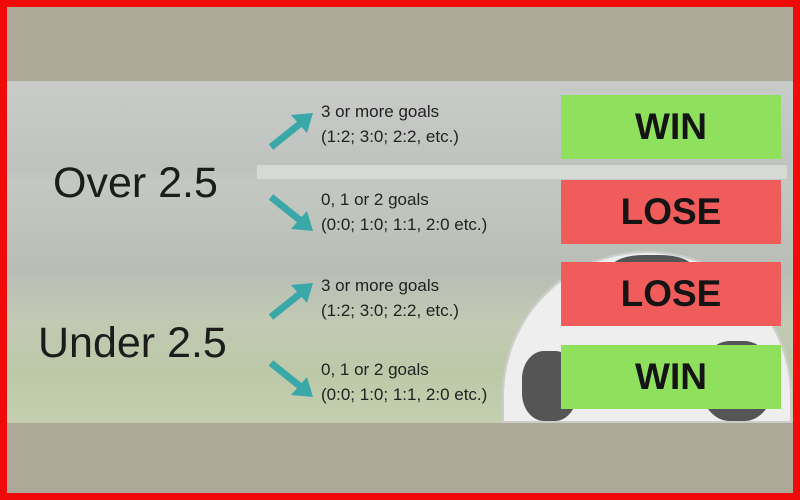 Image resolution: width=800 pixels, height=500 pixels. I want to click on pitch-line, so click(522, 172).